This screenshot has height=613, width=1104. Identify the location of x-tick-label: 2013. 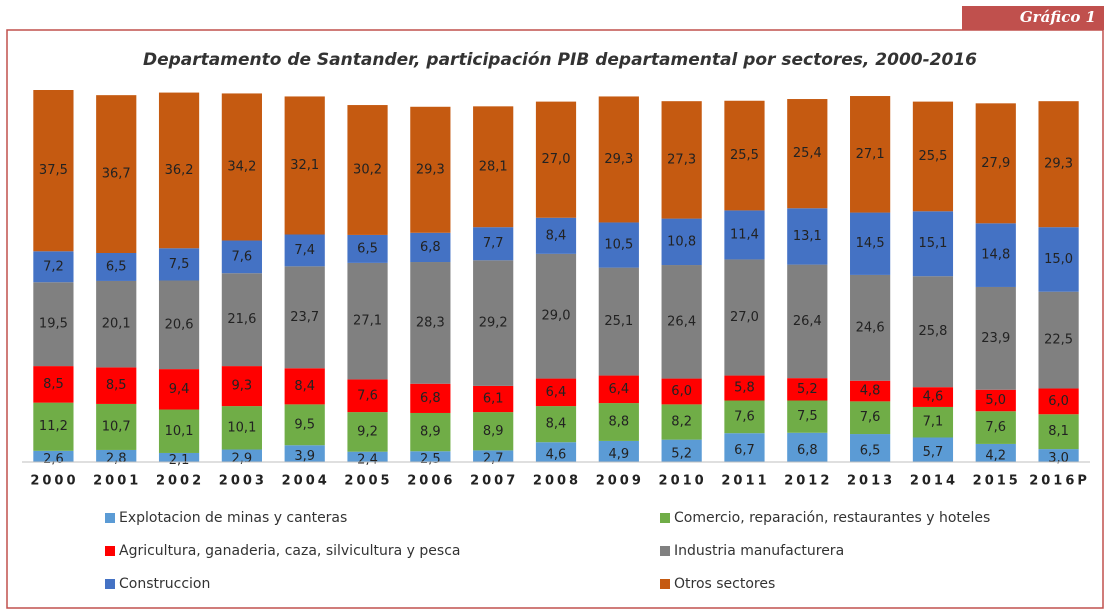
(871, 481).